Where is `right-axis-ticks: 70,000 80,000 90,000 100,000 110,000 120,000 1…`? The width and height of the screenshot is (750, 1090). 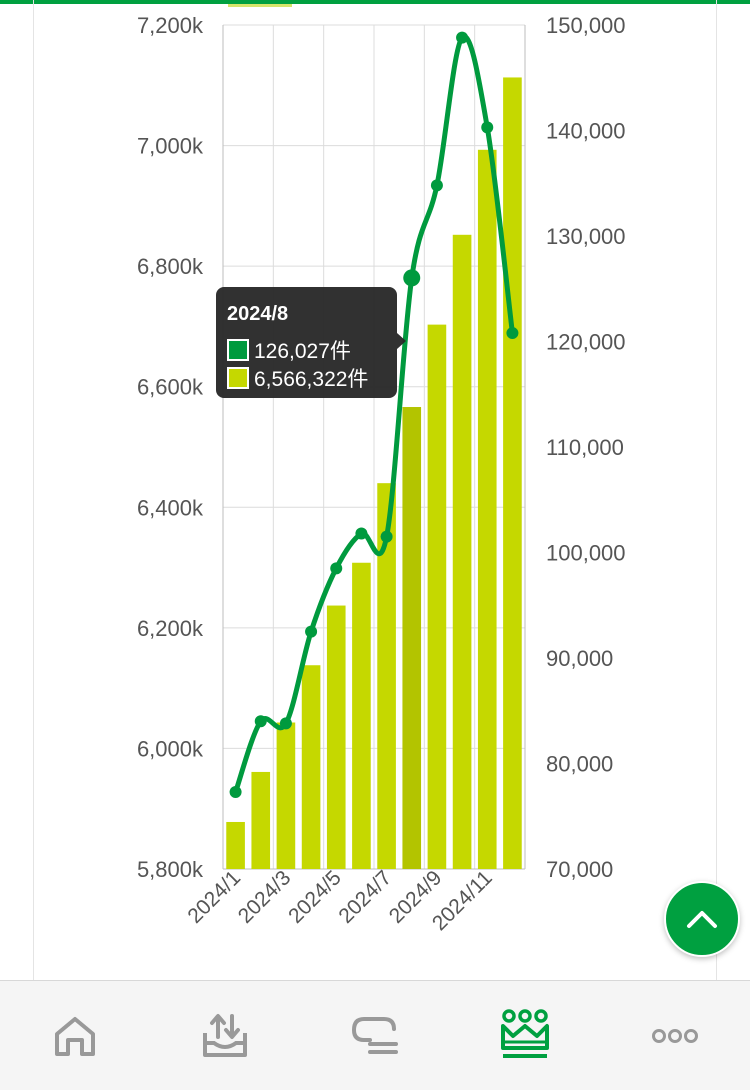
right-axis-ticks: 70,000 80,000 90,000 100,000 110,000 120,000 1… is located at coordinates (586, 447).